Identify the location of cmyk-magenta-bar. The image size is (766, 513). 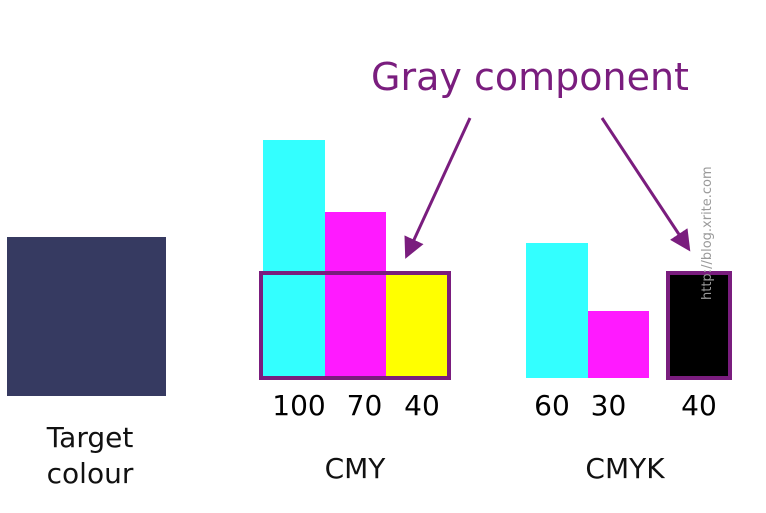
(618, 344).